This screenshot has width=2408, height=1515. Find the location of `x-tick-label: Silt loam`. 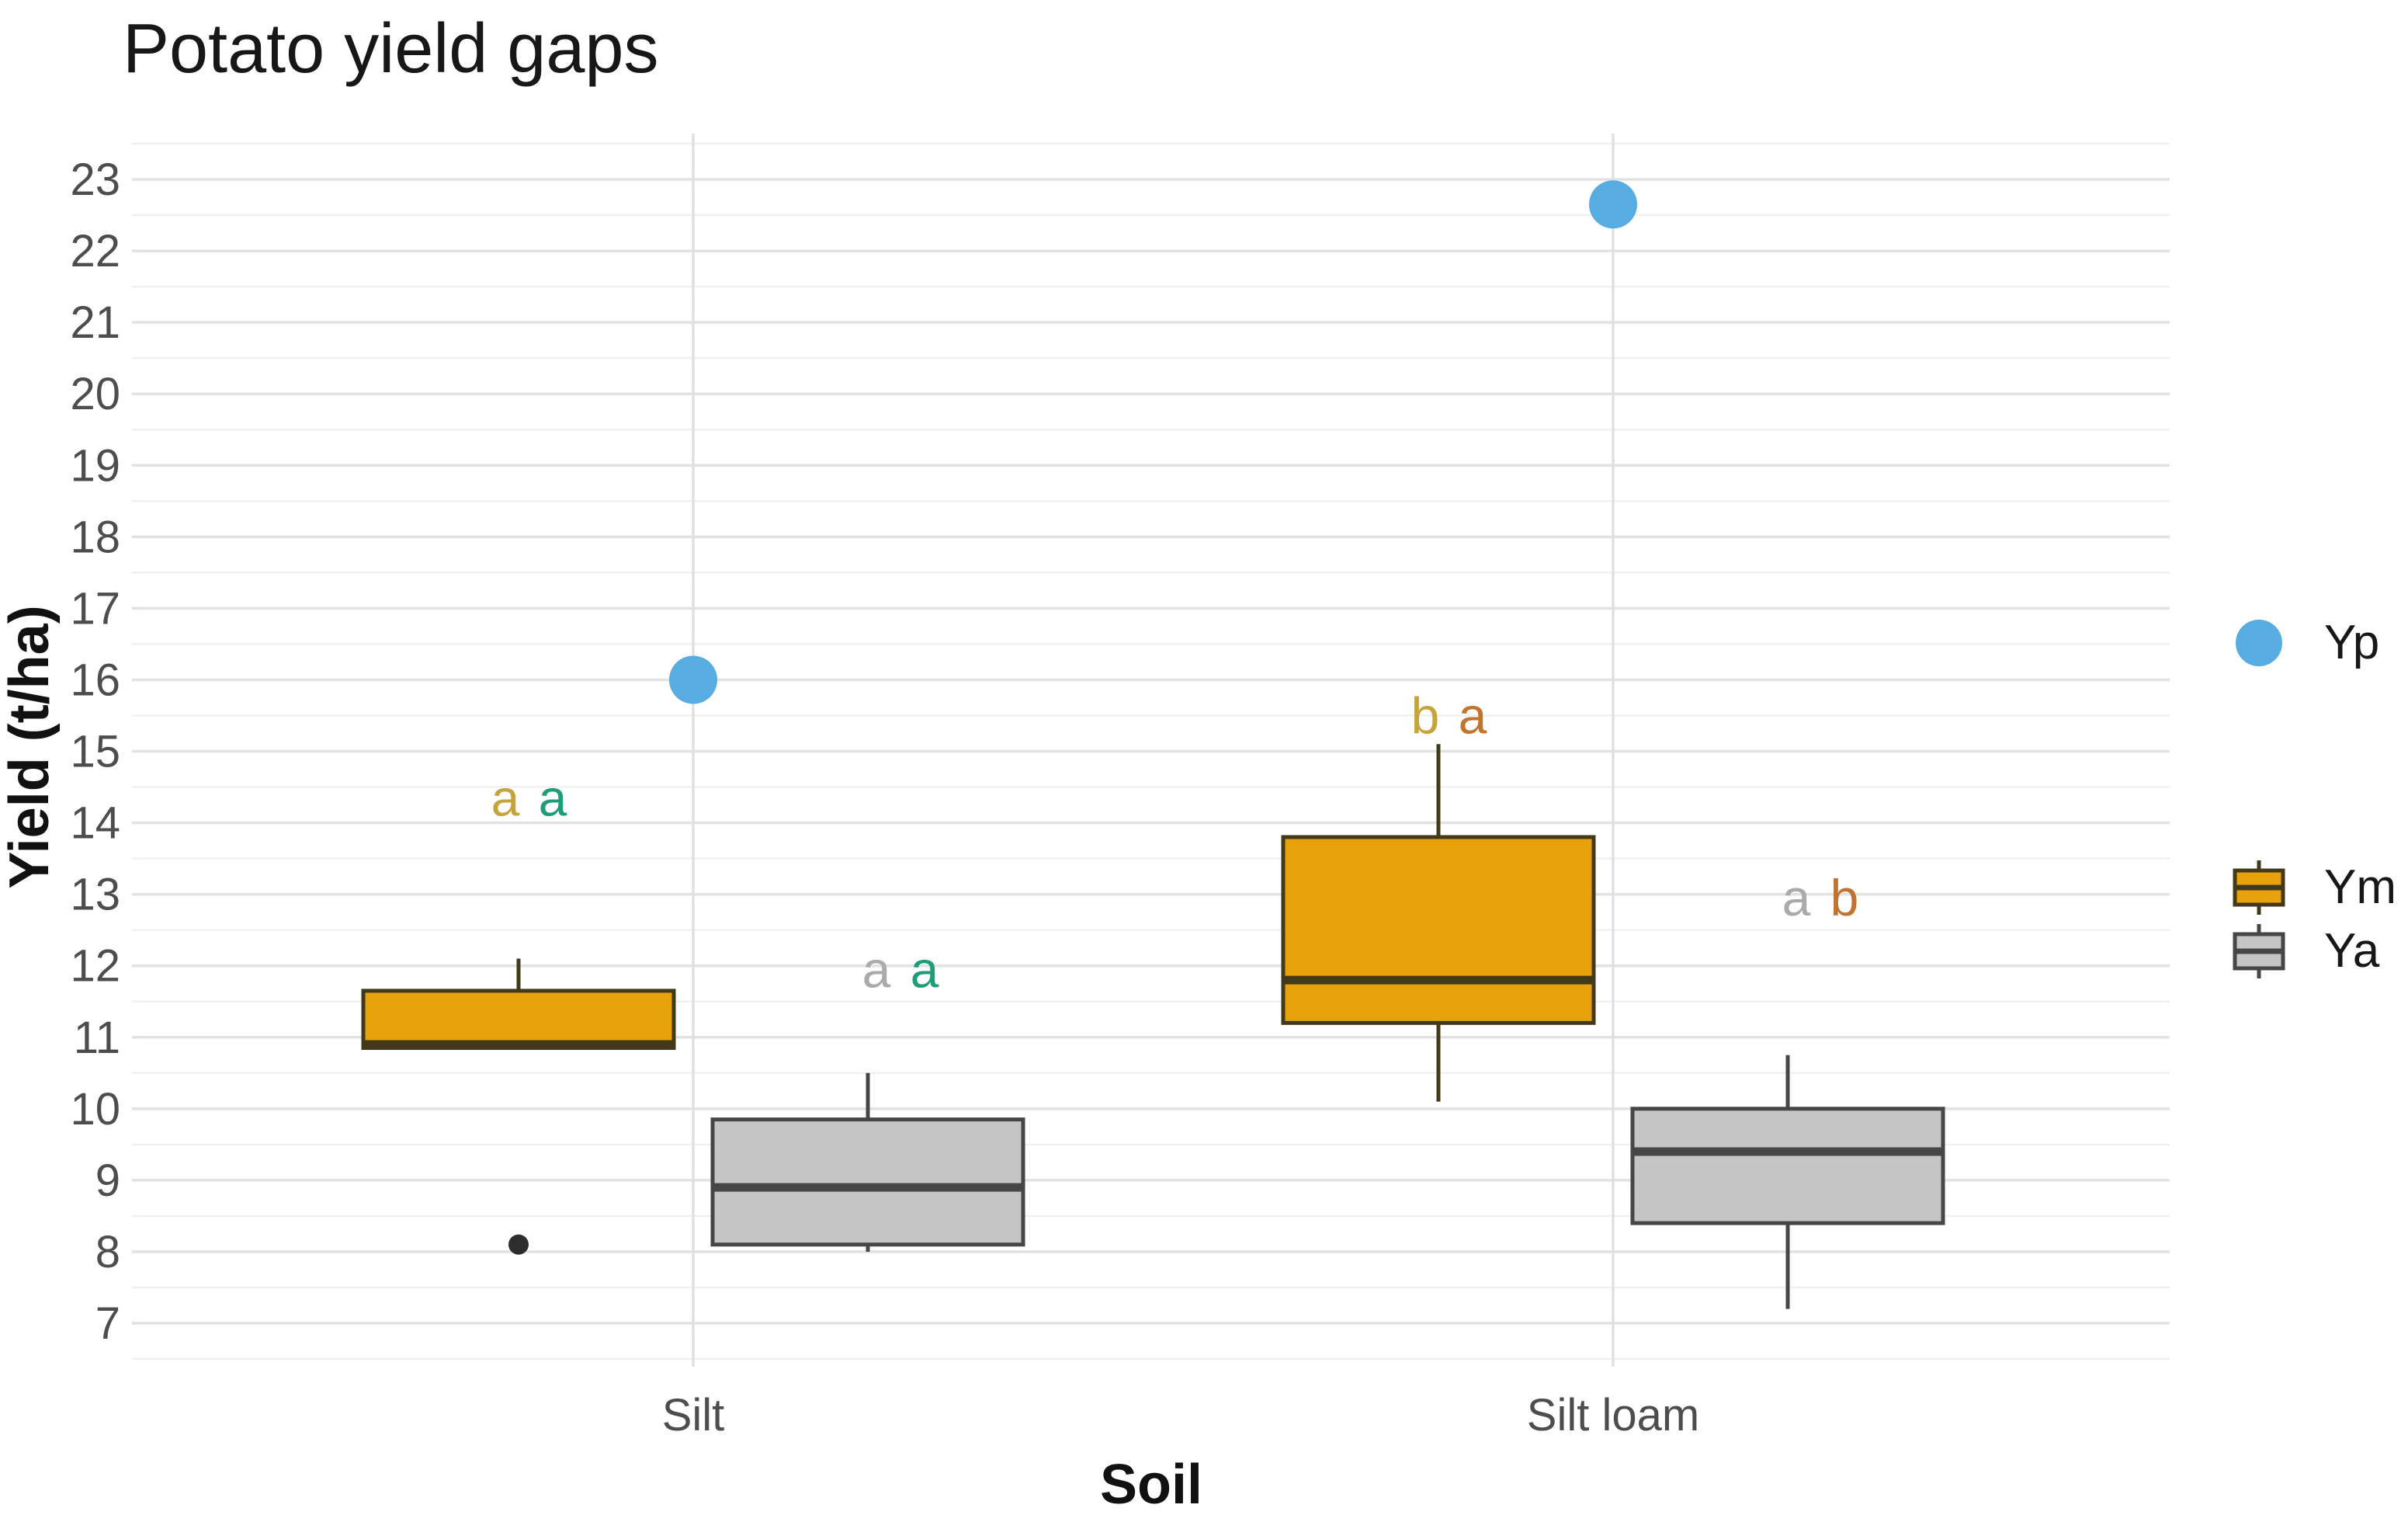

x-tick-label: Silt loam is located at coordinates (1613, 1415).